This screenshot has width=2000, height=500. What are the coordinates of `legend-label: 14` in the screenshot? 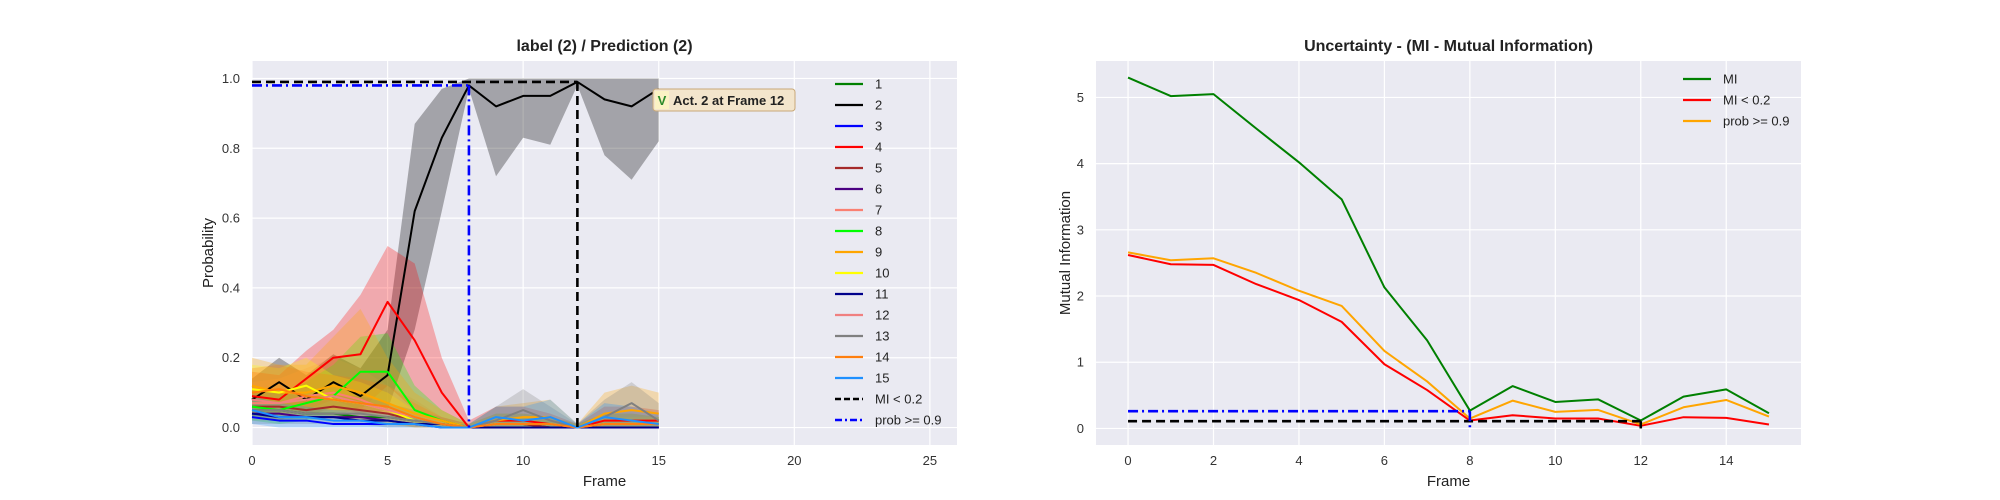 It's located at (882, 357).